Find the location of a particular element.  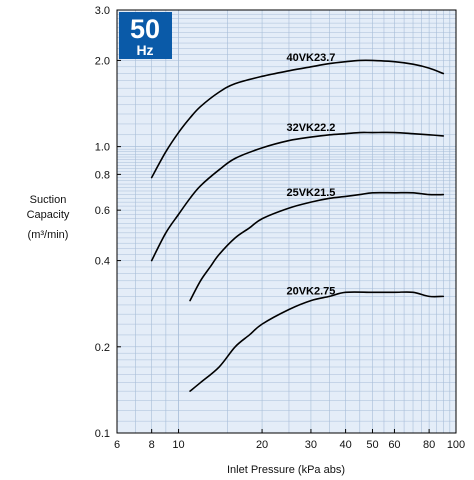

badge-unit: Hz is located at coordinates (144, 50).